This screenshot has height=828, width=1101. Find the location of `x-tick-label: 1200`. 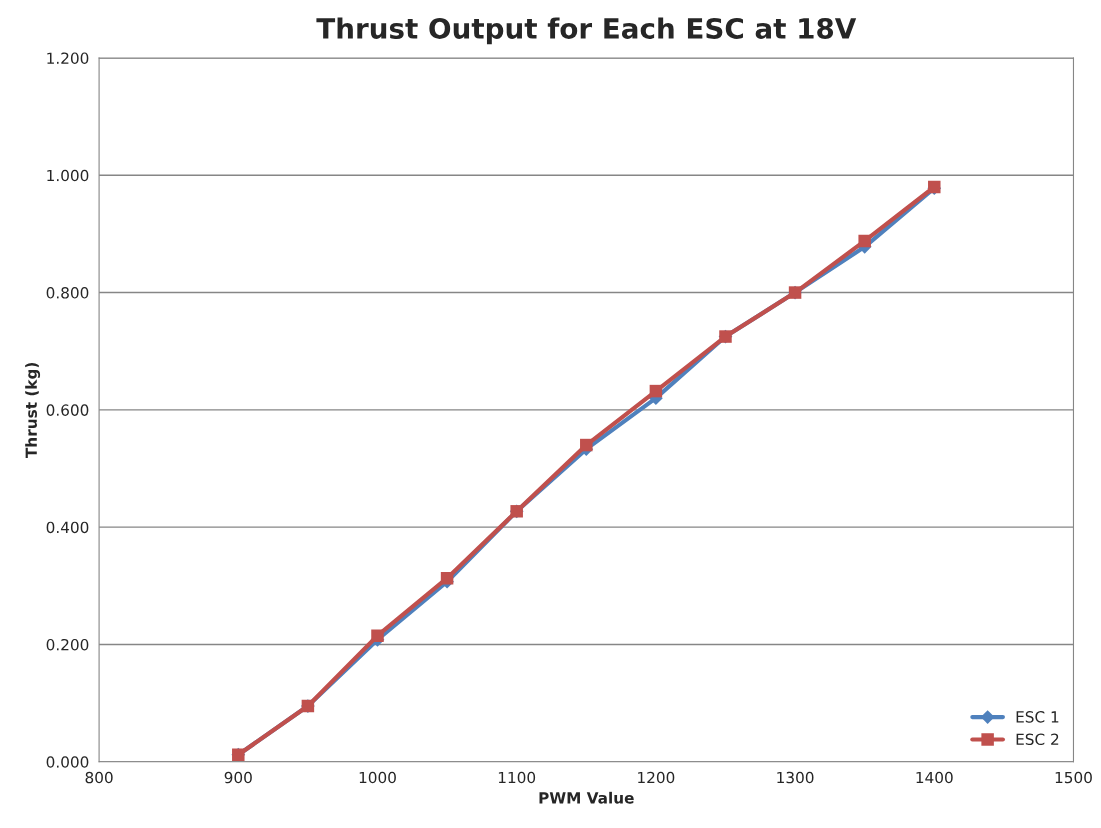

x-tick-label: 1200 is located at coordinates (656, 777).